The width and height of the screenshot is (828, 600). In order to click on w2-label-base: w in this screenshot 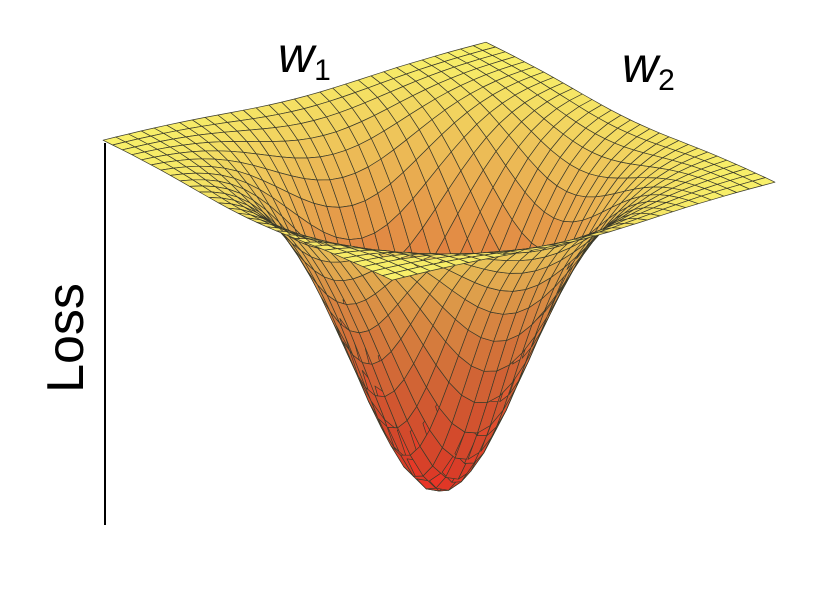, I will do `click(640, 65)`.